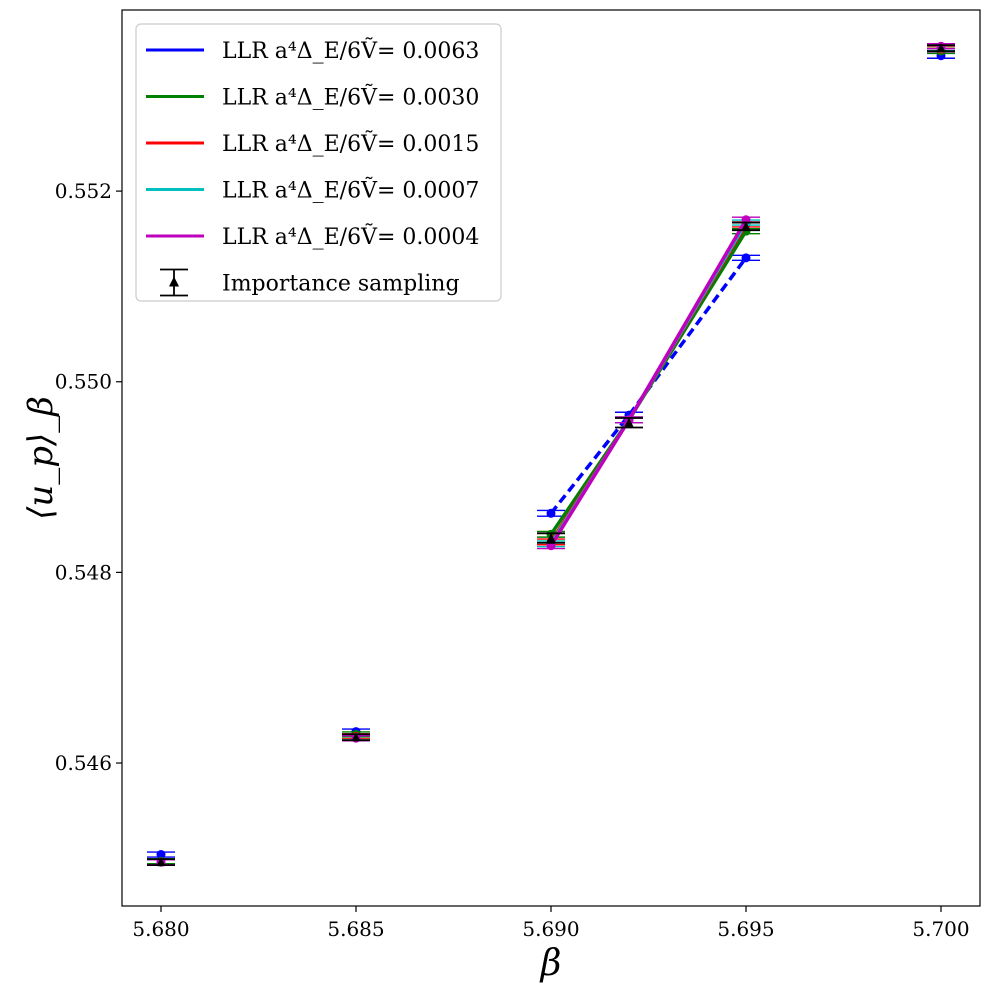 The height and width of the screenshot is (990, 989). Describe the element at coordinates (355, 929) in the screenshot. I see `x-tick-label: 5.685` at that location.